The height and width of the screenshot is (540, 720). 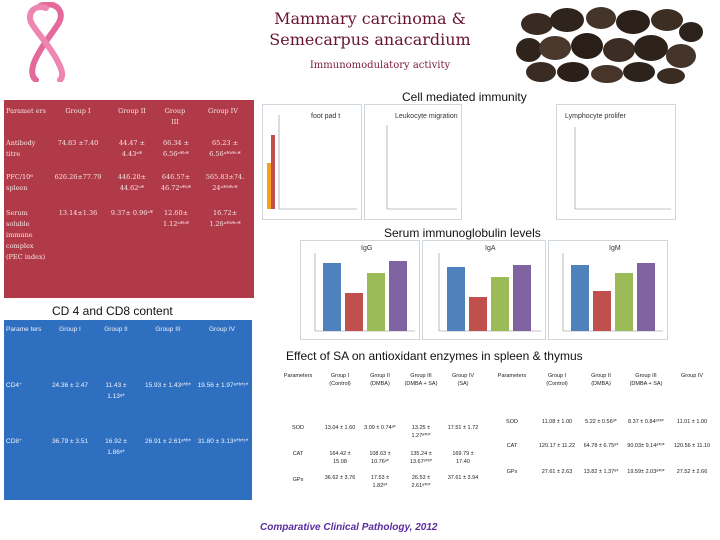 What do you see at coordinates (622, 168) in the screenshot?
I see `lymphocyte-axes` at bounding box center [622, 168].